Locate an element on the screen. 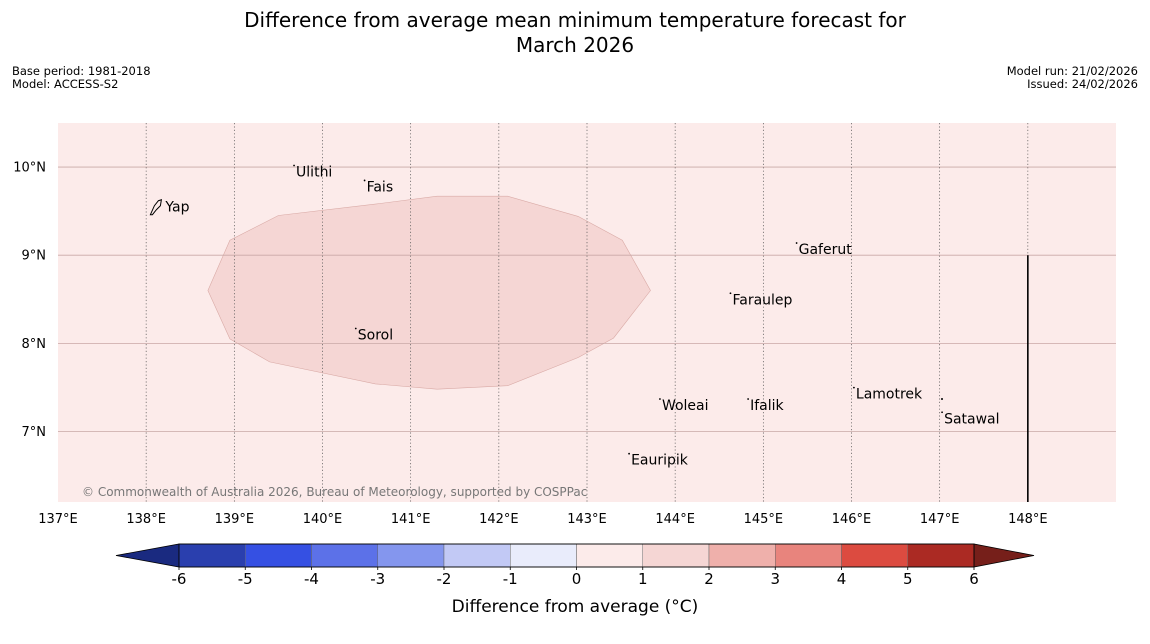  island-mark-gaferut is located at coordinates (796, 243).